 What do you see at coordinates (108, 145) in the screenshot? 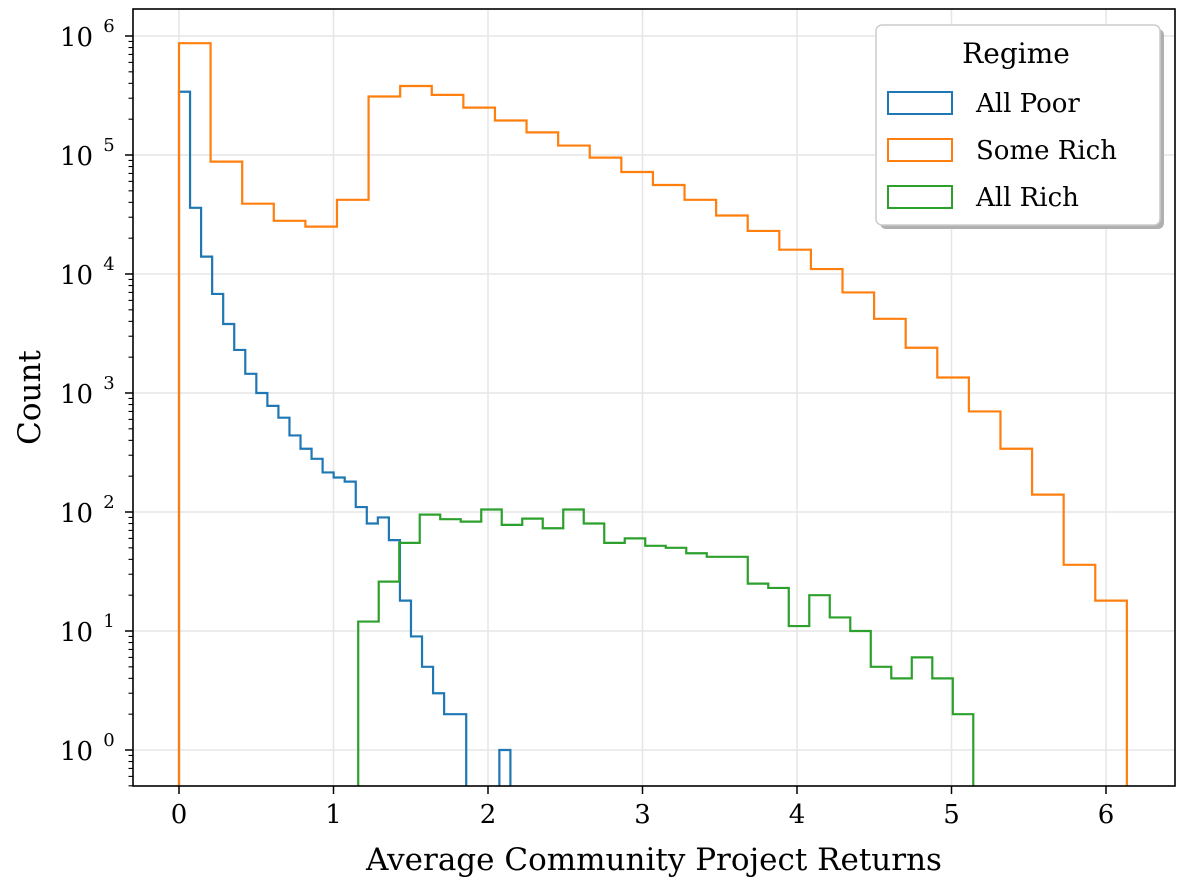
I see `y-tick-exponent: 5` at bounding box center [108, 145].